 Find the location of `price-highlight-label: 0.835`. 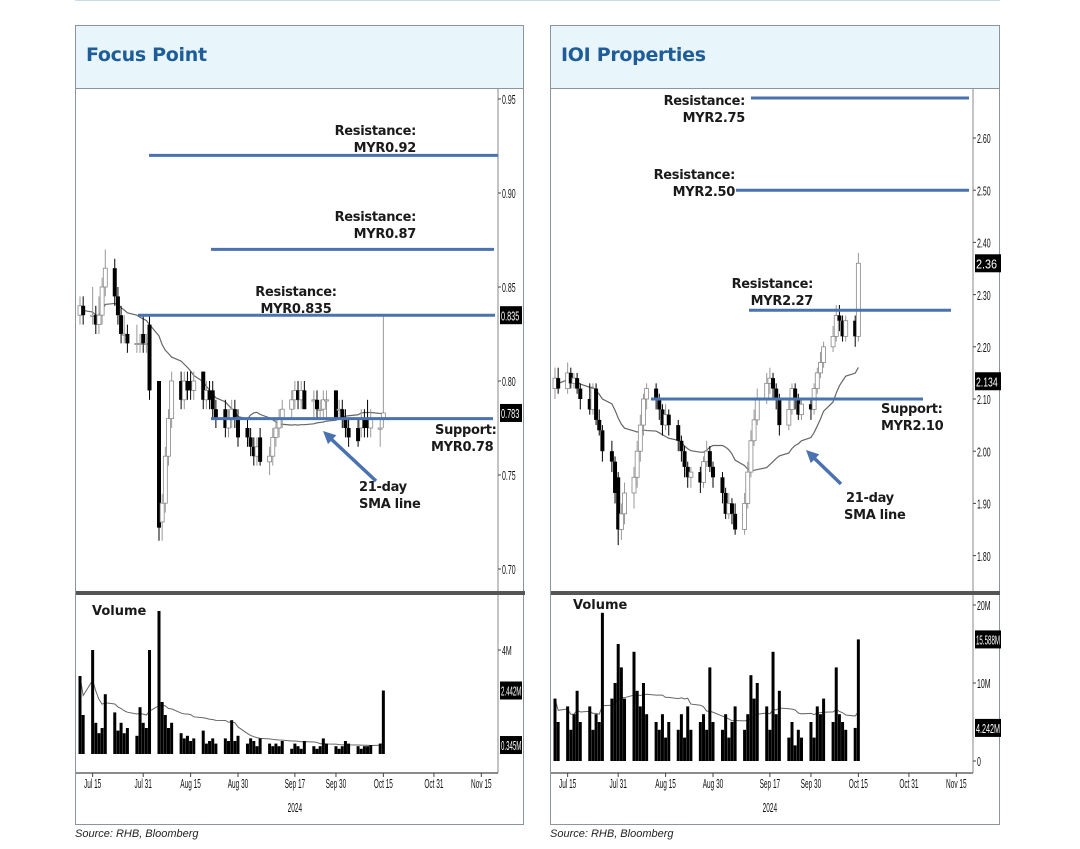

price-highlight-label: 0.835 is located at coordinates (510, 316).